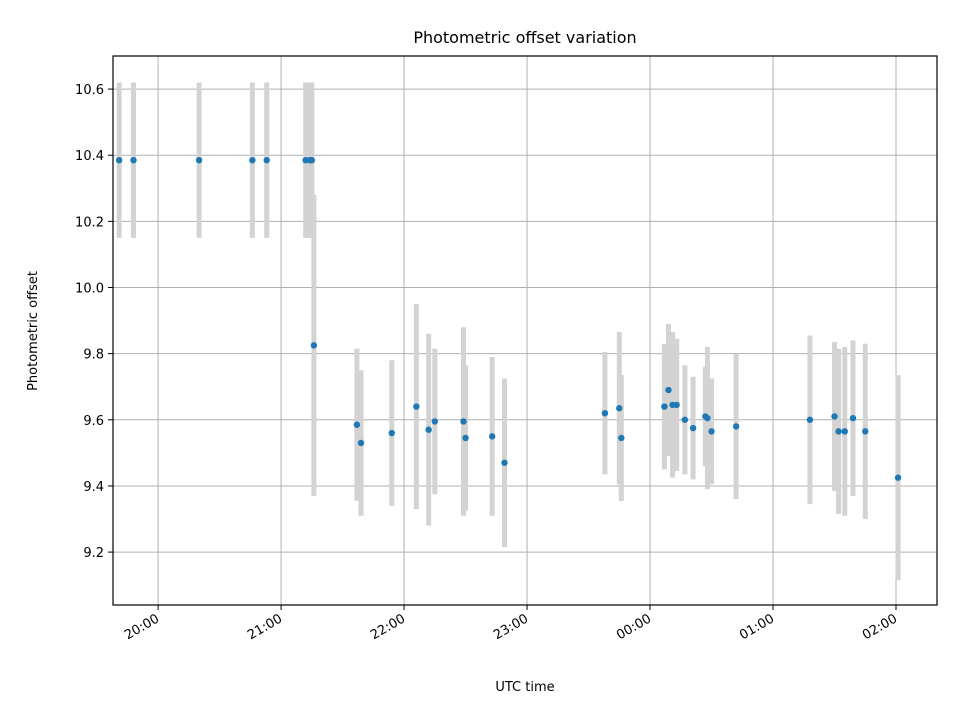  What do you see at coordinates (142, 627) in the screenshot?
I see `x-tick-label: 20:00` at bounding box center [142, 627].